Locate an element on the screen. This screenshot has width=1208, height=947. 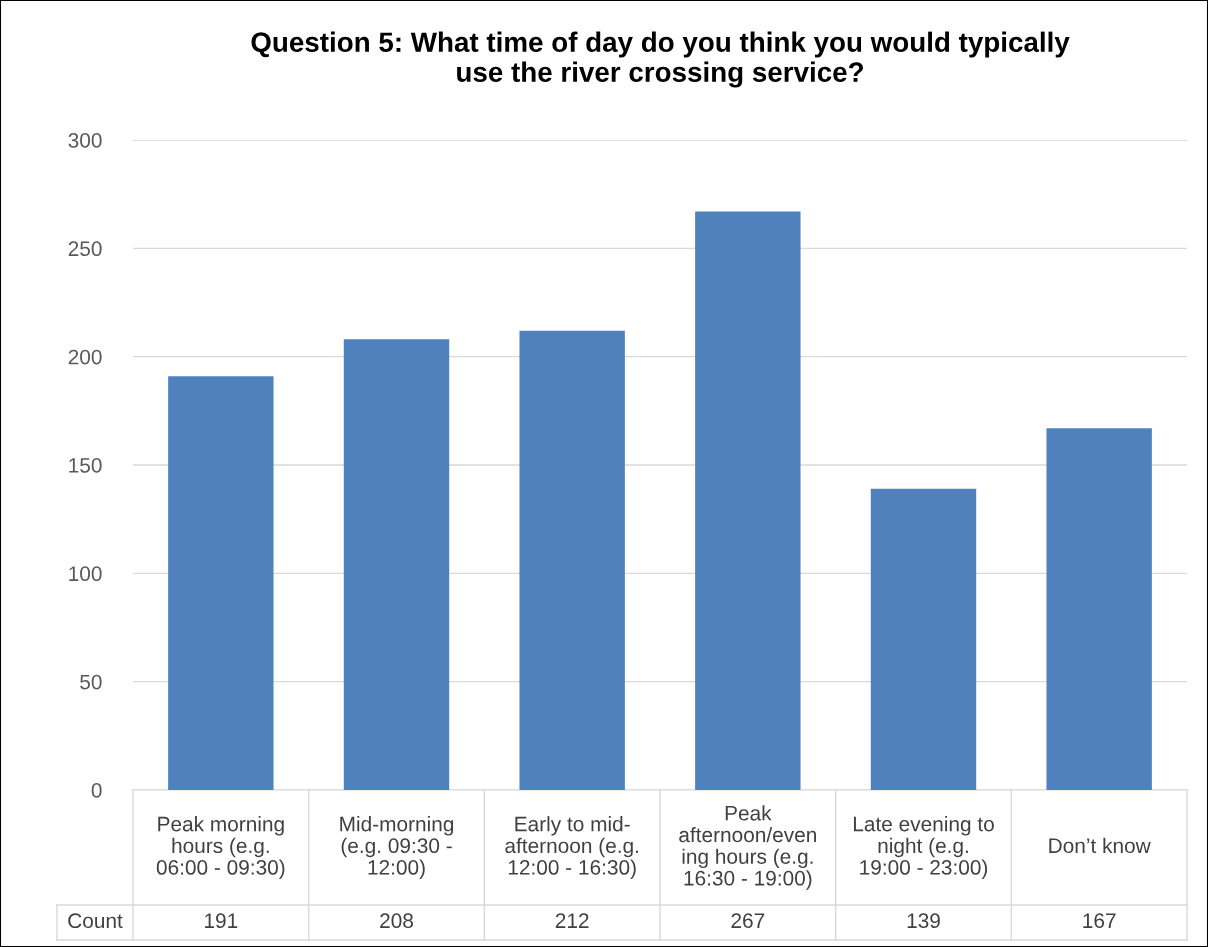
y-tick-label: 250 is located at coordinates (85, 249).